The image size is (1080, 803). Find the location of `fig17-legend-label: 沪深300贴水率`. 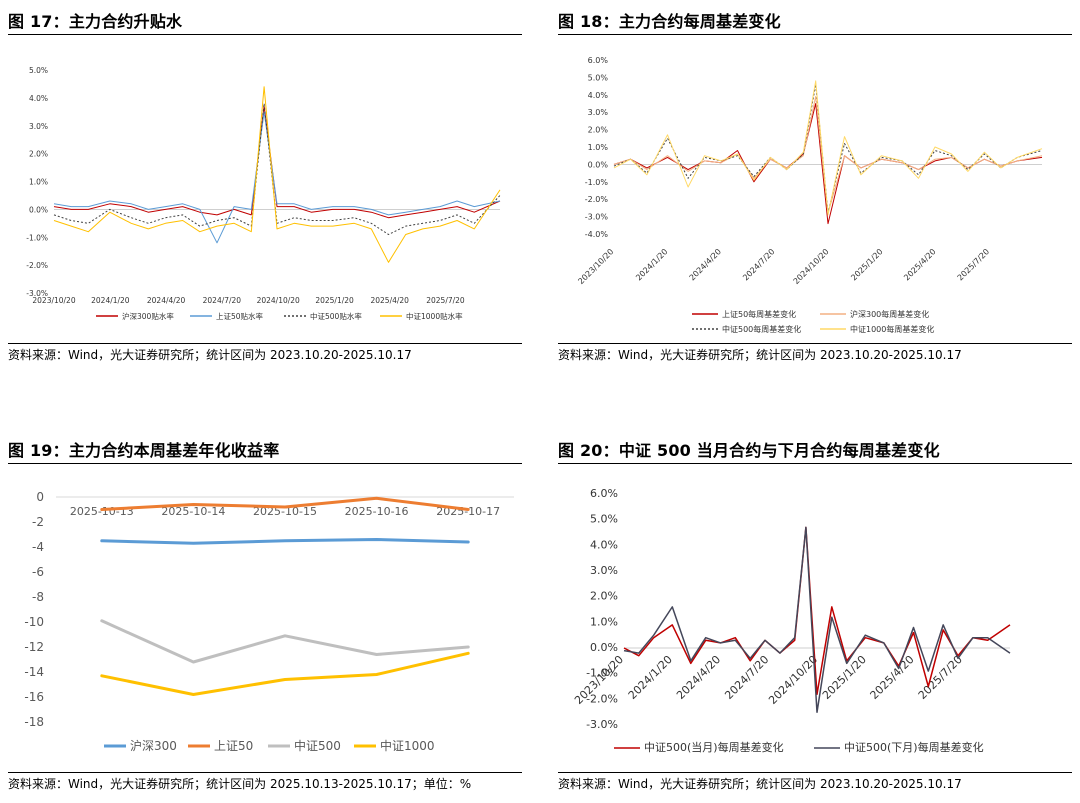

fig17-legend-label: 沪深300贴水率 is located at coordinates (148, 316).